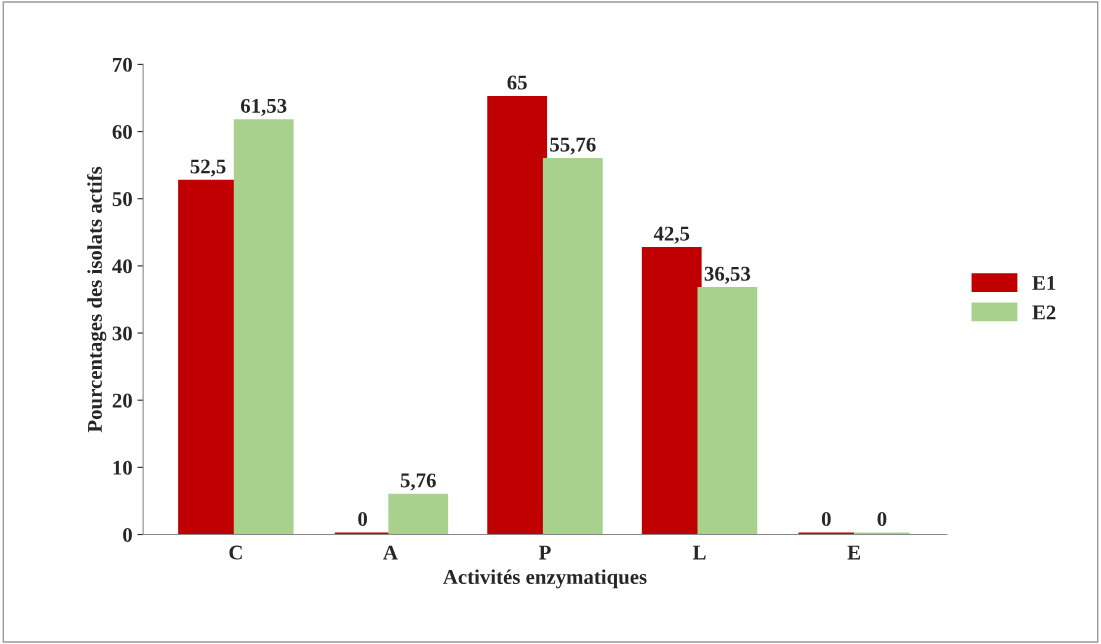 This screenshot has width=1101, height=644. I want to click on data-label: 61,53, so click(263, 107).